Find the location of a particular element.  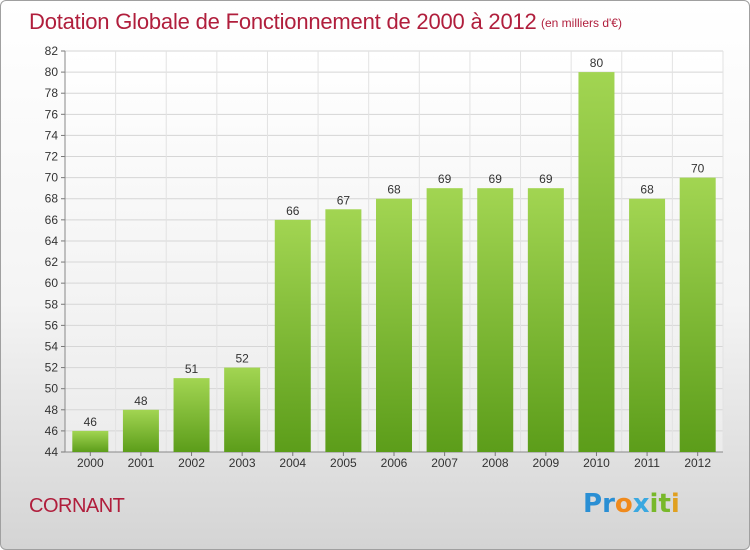

town-name: CORNANT is located at coordinates (77, 506).